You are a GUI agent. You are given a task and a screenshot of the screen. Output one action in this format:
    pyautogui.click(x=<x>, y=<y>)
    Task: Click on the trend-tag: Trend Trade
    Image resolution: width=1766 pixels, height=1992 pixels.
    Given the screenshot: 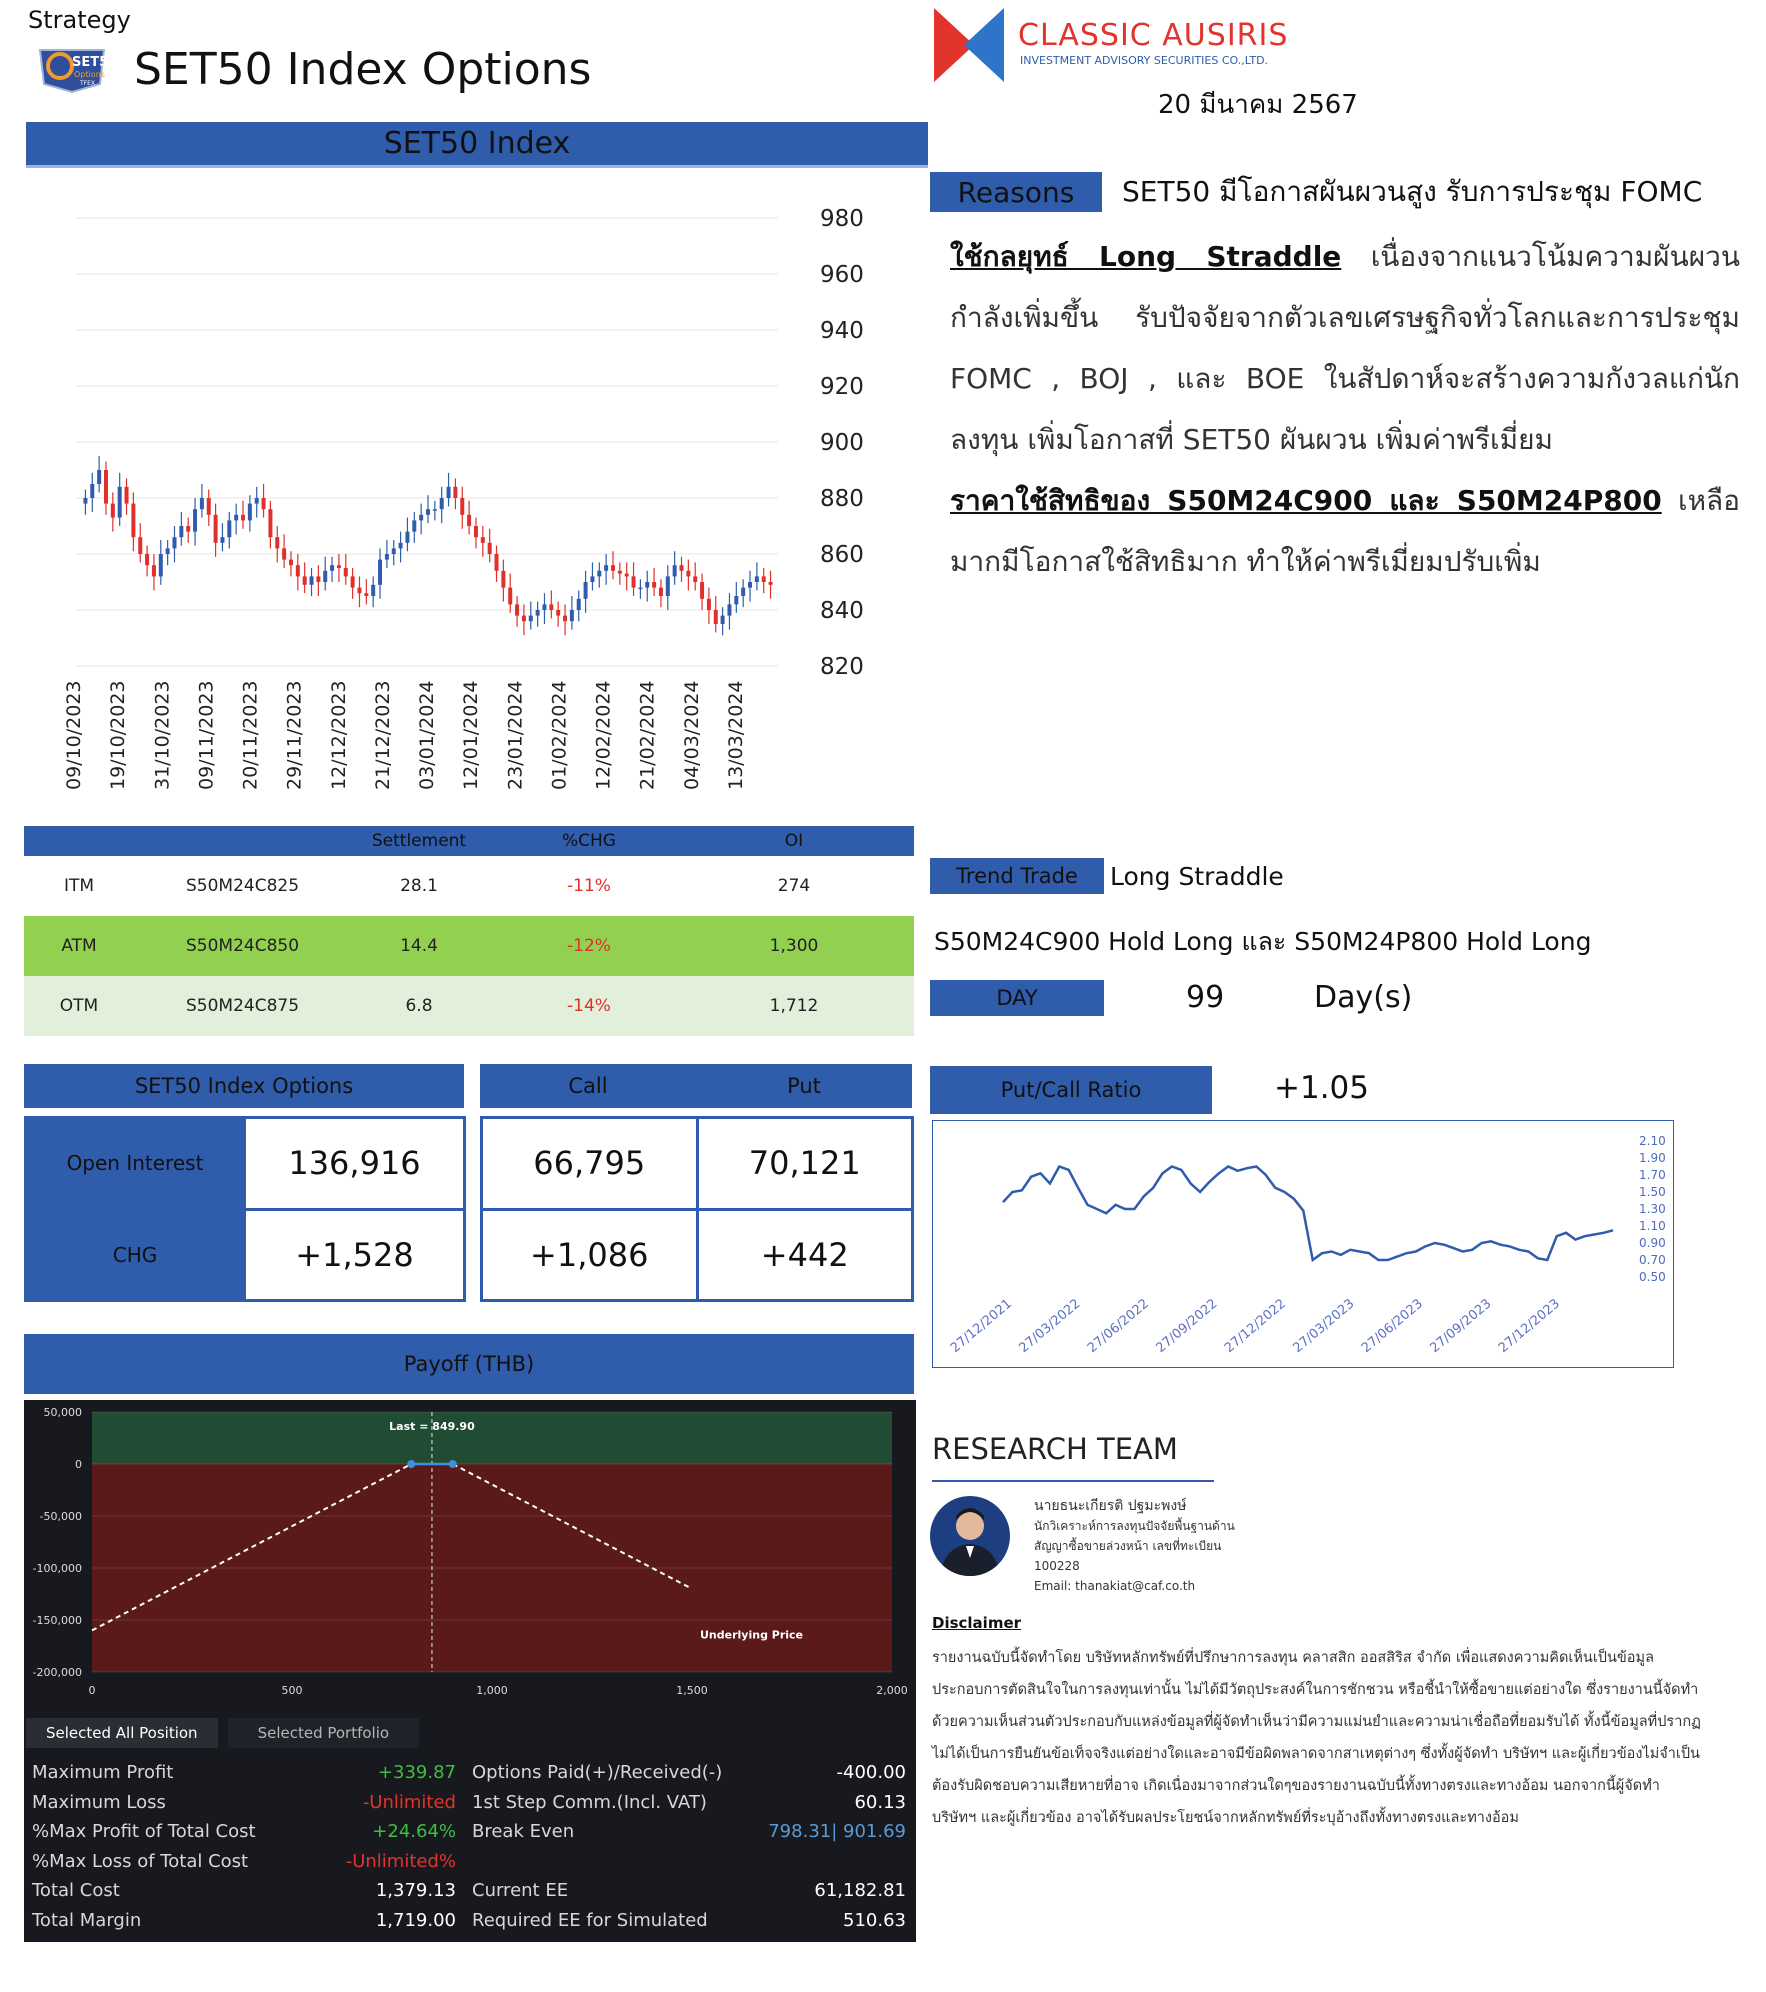 What is the action you would take?
    pyautogui.click(x=1017, y=876)
    